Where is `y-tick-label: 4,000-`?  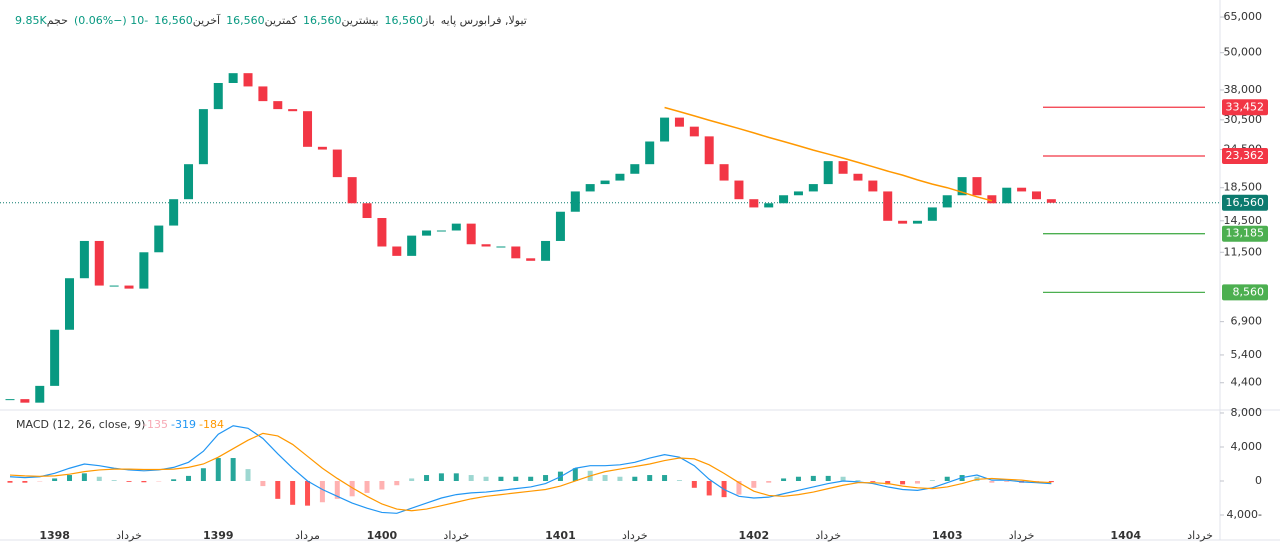
y-tick-label: 4,000- is located at coordinates (1244, 514).